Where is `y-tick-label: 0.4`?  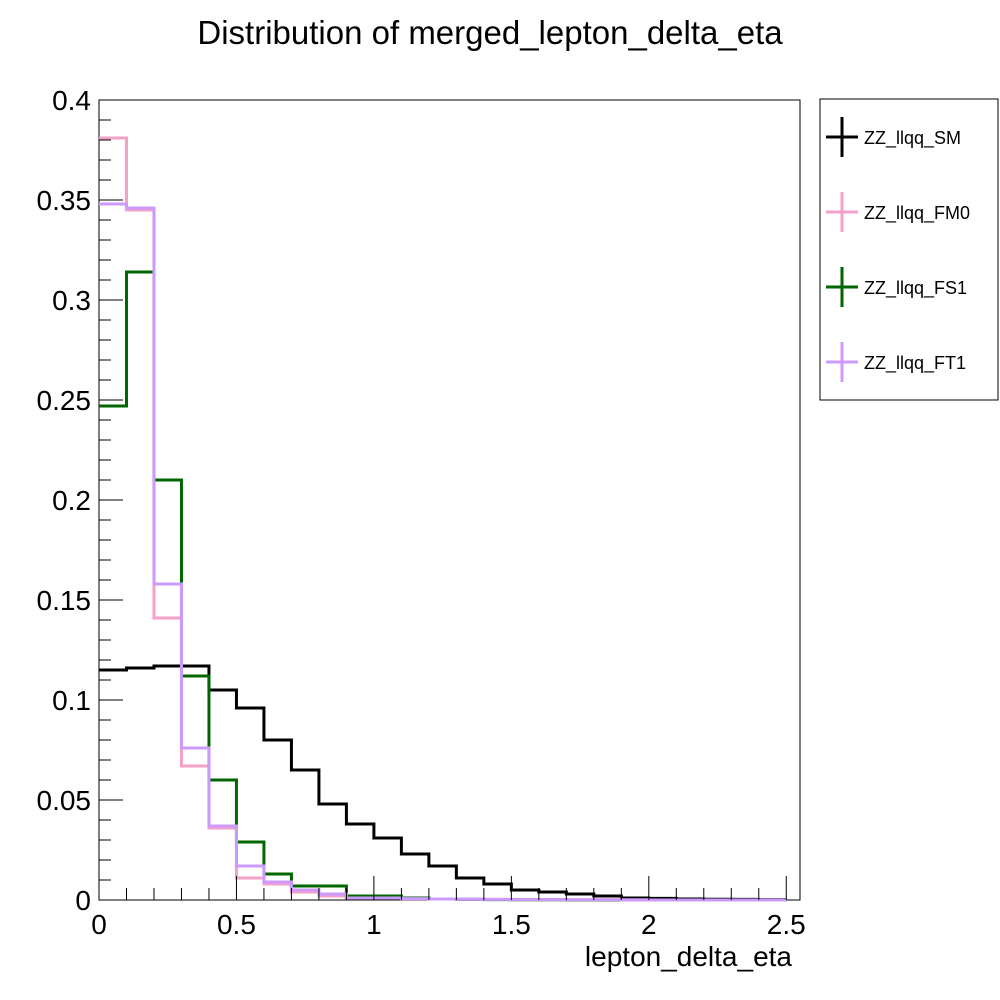
y-tick-label: 0.4 is located at coordinates (71, 100).